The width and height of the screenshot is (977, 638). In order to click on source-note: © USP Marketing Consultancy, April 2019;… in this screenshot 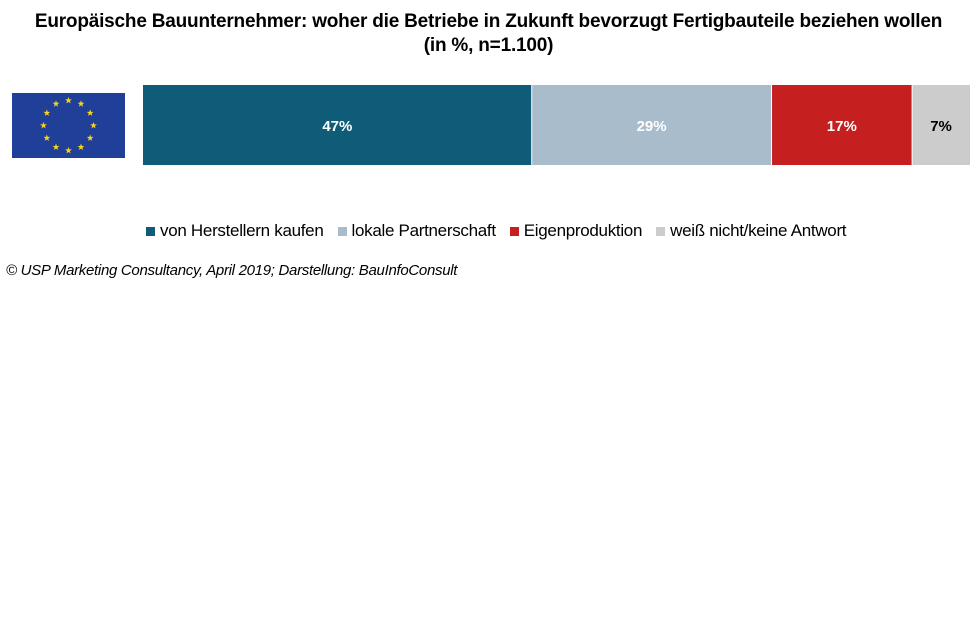, I will do `click(232, 270)`.